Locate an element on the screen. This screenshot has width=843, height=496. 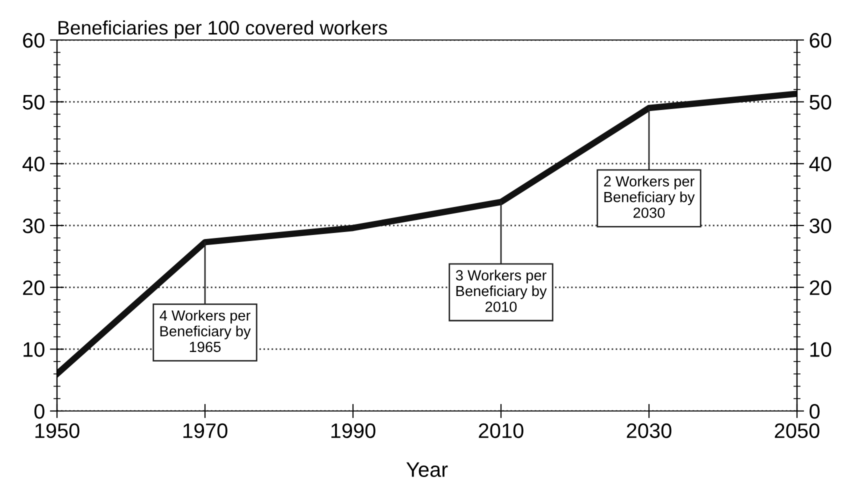
x-tick-label: 1970 is located at coordinates (205, 430).